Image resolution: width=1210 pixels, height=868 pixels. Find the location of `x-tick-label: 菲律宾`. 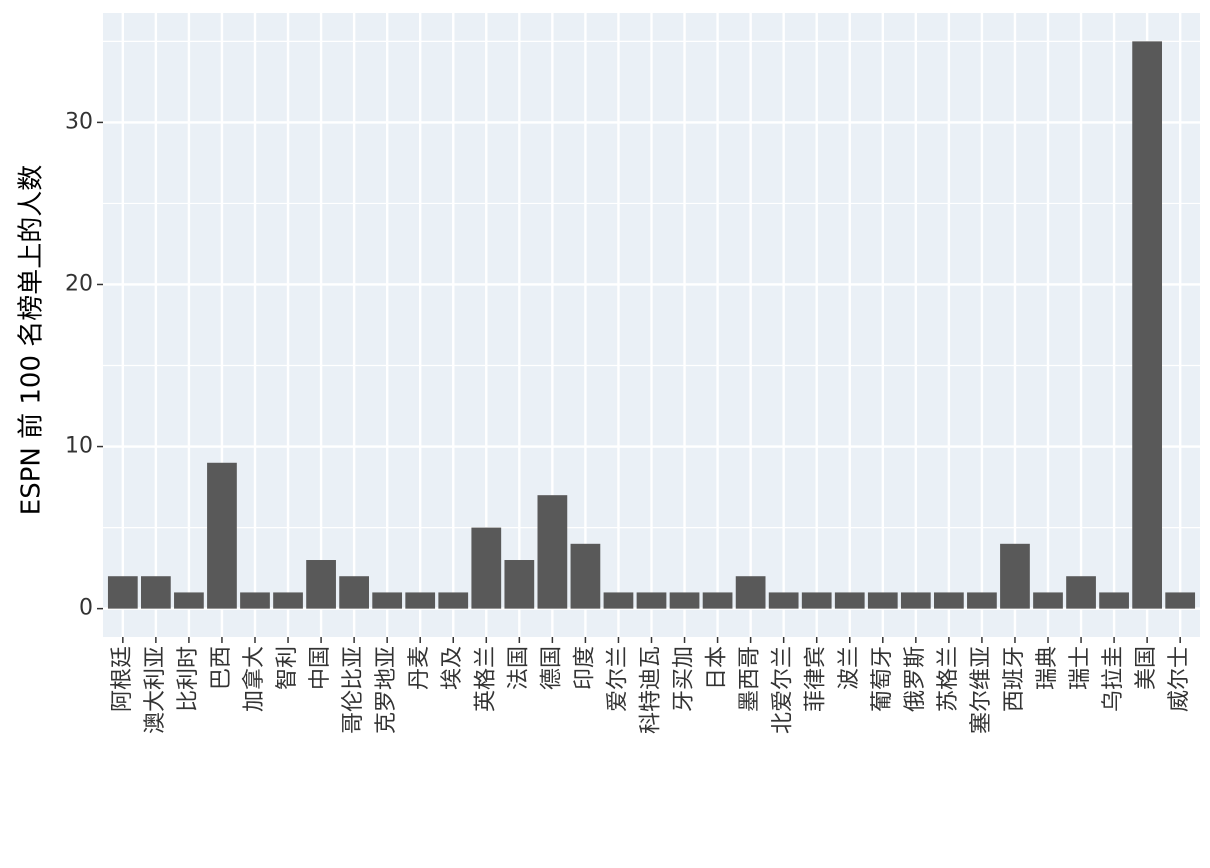

x-tick-label: 菲律宾 is located at coordinates (816, 679).